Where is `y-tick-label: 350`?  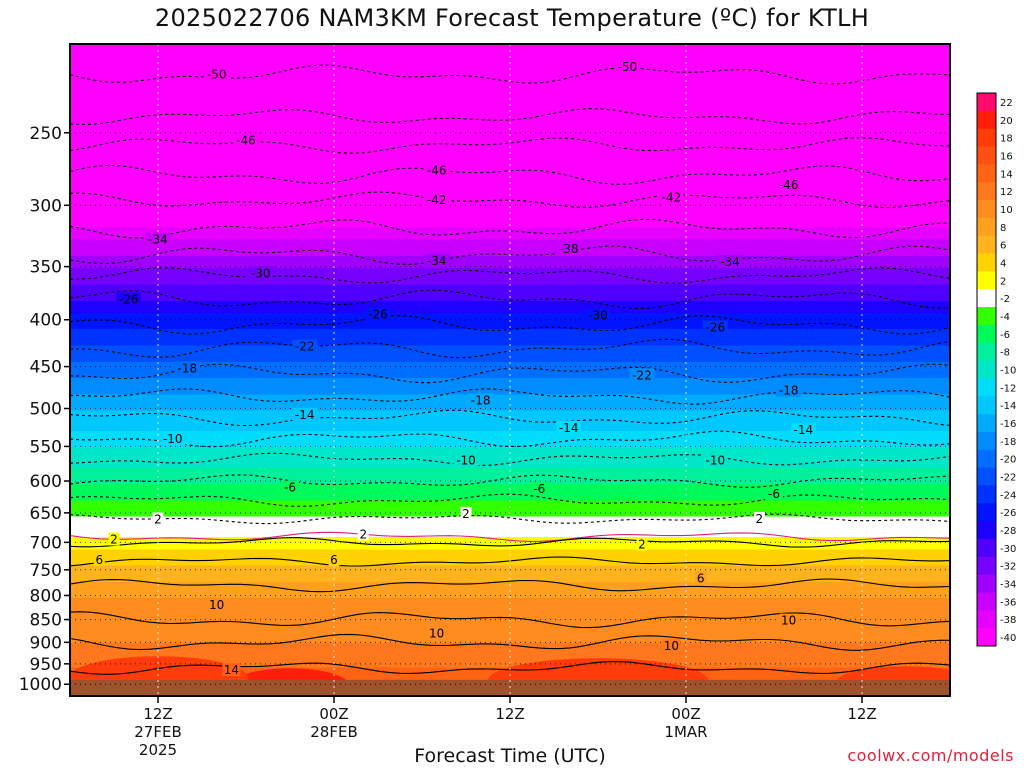 y-tick-label: 350 is located at coordinates (46, 268).